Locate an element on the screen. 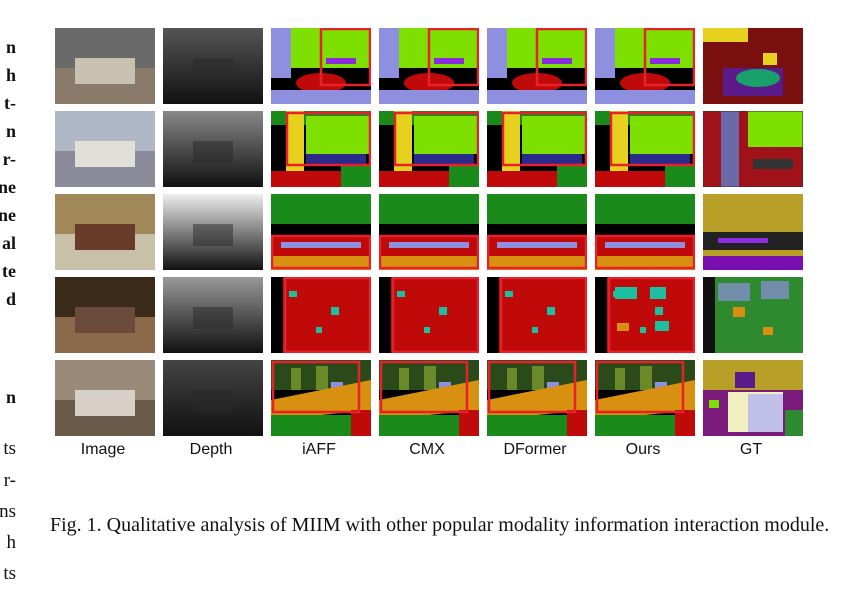 Image resolution: width=857 pixels, height=597 pixels. text-fragment: al is located at coordinates (8, 243).